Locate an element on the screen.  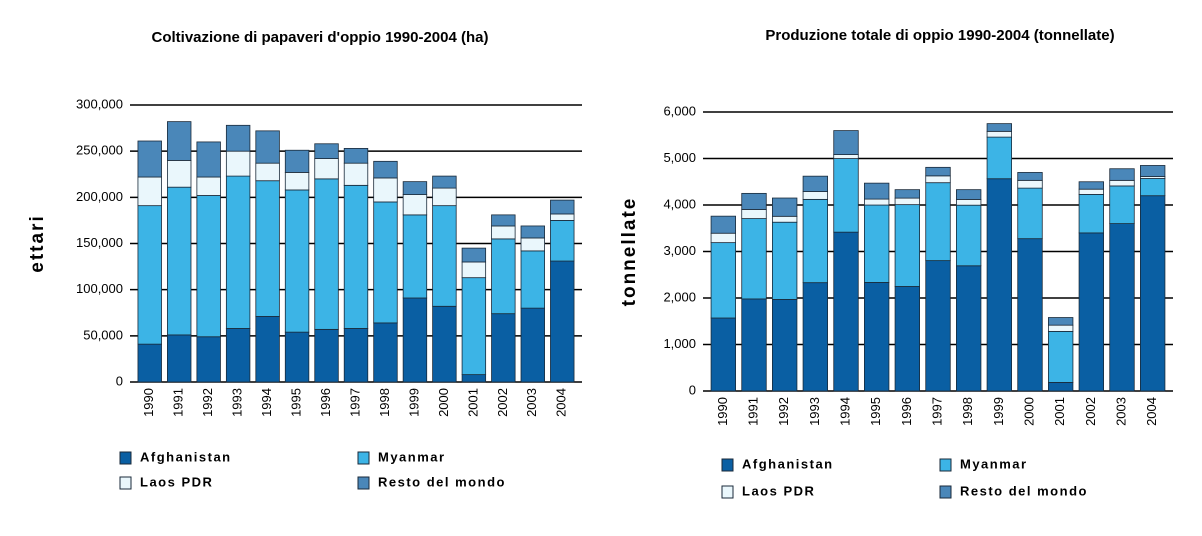
y-tick-label: 250,000 is located at coordinates (99, 150).